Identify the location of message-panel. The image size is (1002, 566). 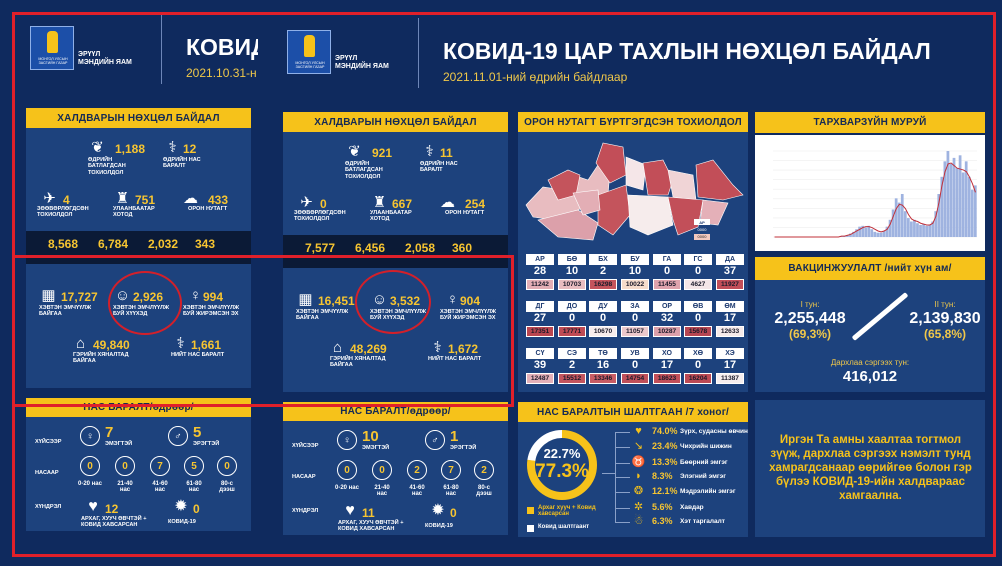
(870, 468).